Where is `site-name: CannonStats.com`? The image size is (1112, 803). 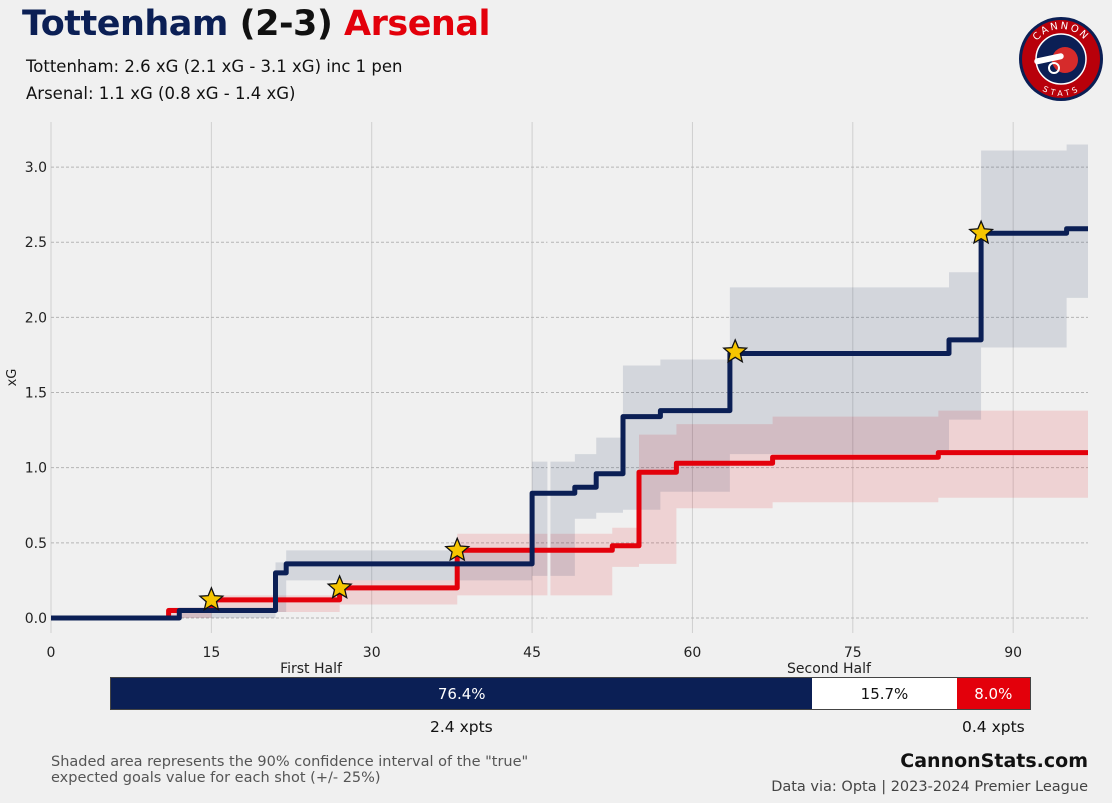
site-name: CannonStats.com is located at coordinates (994, 761).